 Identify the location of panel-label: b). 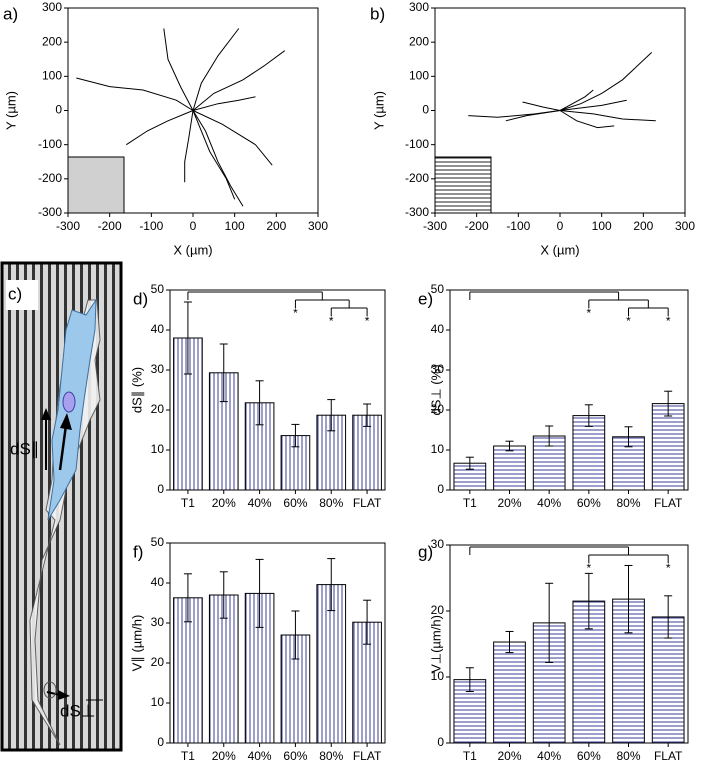
(377, 13).